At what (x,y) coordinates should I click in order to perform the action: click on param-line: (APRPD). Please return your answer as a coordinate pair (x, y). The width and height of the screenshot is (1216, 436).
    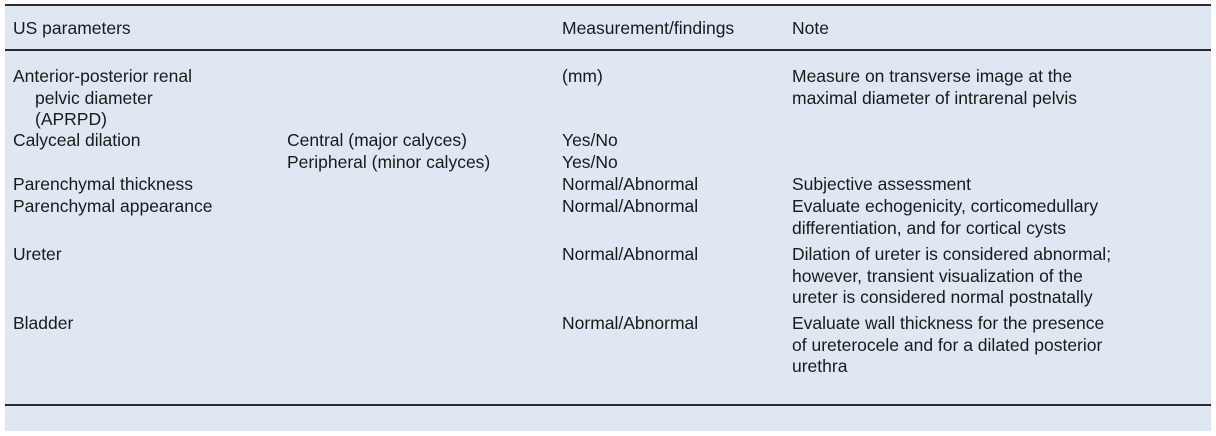
    Looking at the image, I should click on (71, 119).